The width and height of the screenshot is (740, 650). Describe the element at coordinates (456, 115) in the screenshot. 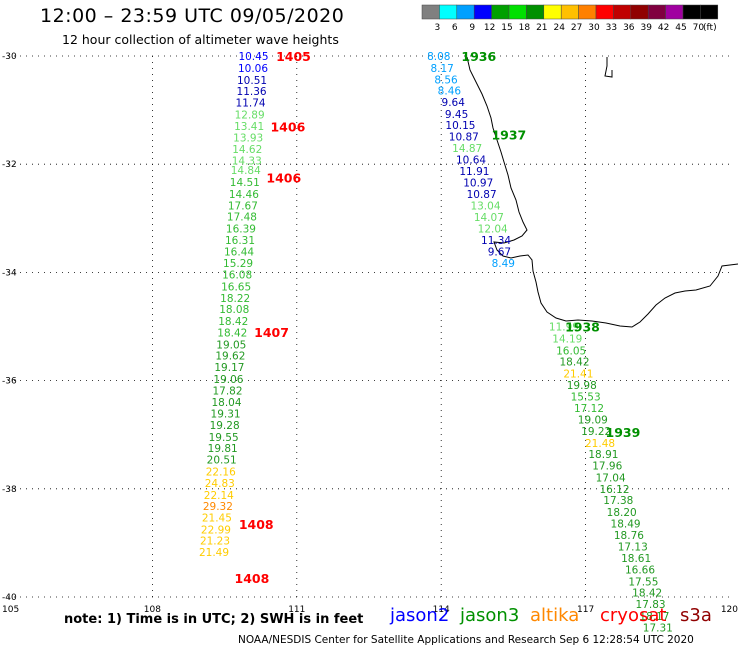

I see `swh-value: 9.45` at that location.